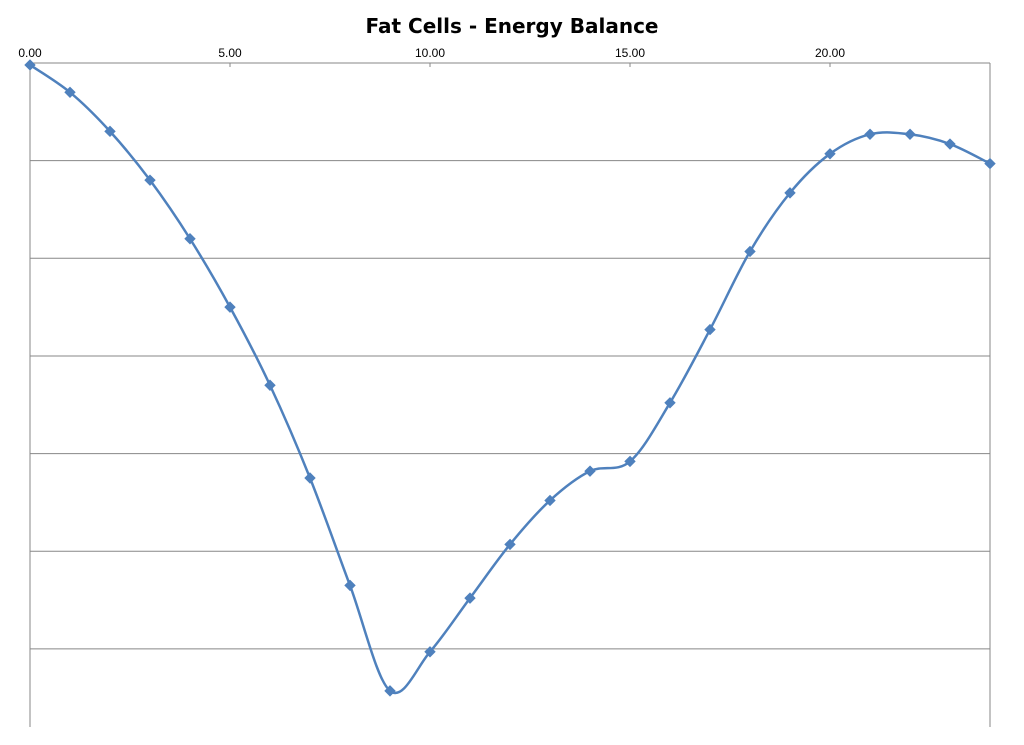 The height and width of the screenshot is (745, 1024). Describe the element at coordinates (512, 26) in the screenshot. I see `chart-title: Fat Cells - Energy Balance` at that location.